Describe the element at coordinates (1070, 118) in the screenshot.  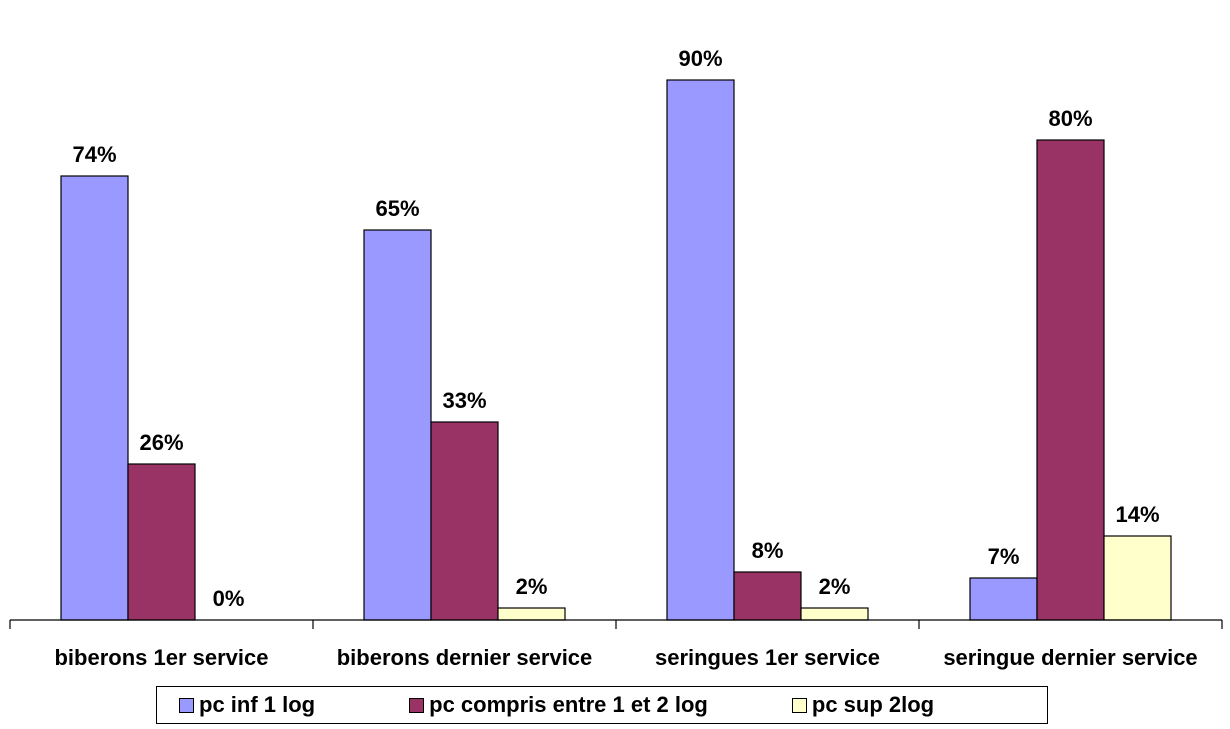
I see `data-label: 80%` at that location.